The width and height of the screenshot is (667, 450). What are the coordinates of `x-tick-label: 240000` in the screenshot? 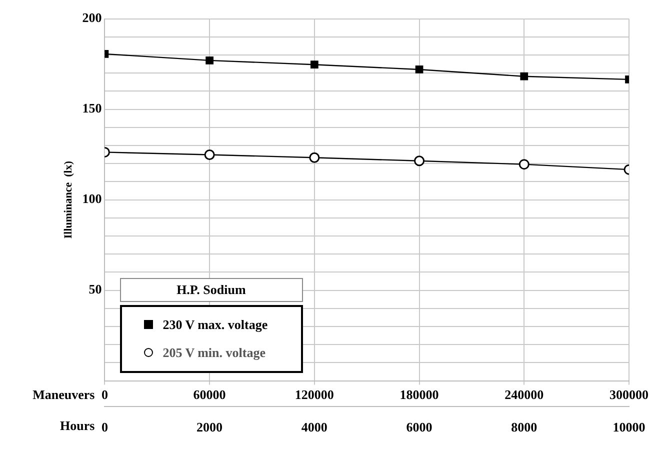 It's located at (524, 394).